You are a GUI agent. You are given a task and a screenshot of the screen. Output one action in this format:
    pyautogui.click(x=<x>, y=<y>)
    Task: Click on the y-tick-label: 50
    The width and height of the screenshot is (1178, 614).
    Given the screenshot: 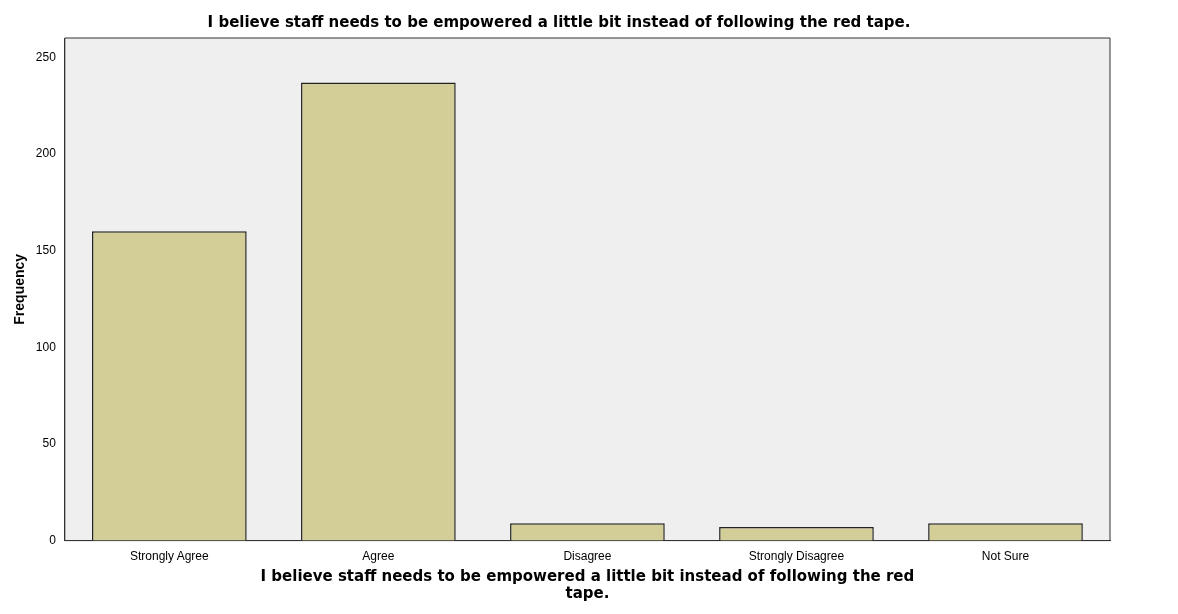 What is the action you would take?
    pyautogui.click(x=49, y=443)
    